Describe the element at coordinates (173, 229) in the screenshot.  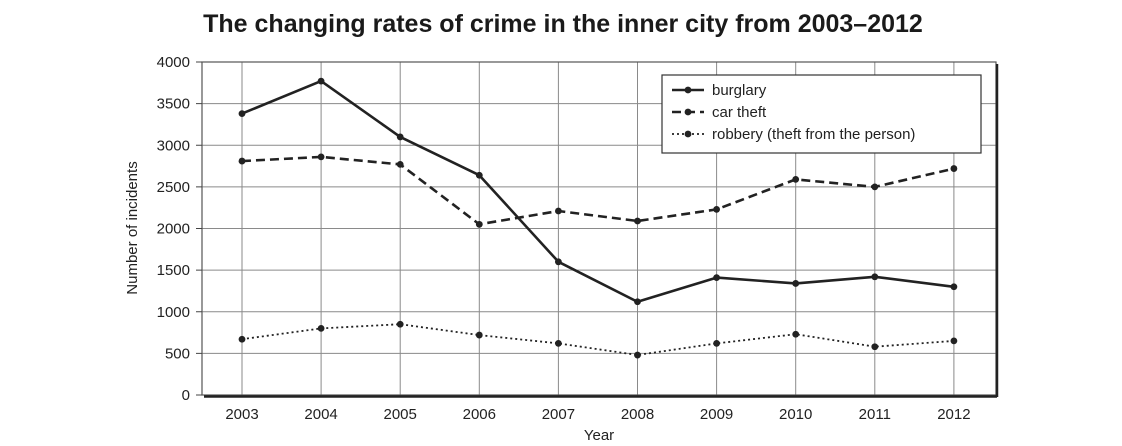
I see `y-tick-label: 2000` at that location.